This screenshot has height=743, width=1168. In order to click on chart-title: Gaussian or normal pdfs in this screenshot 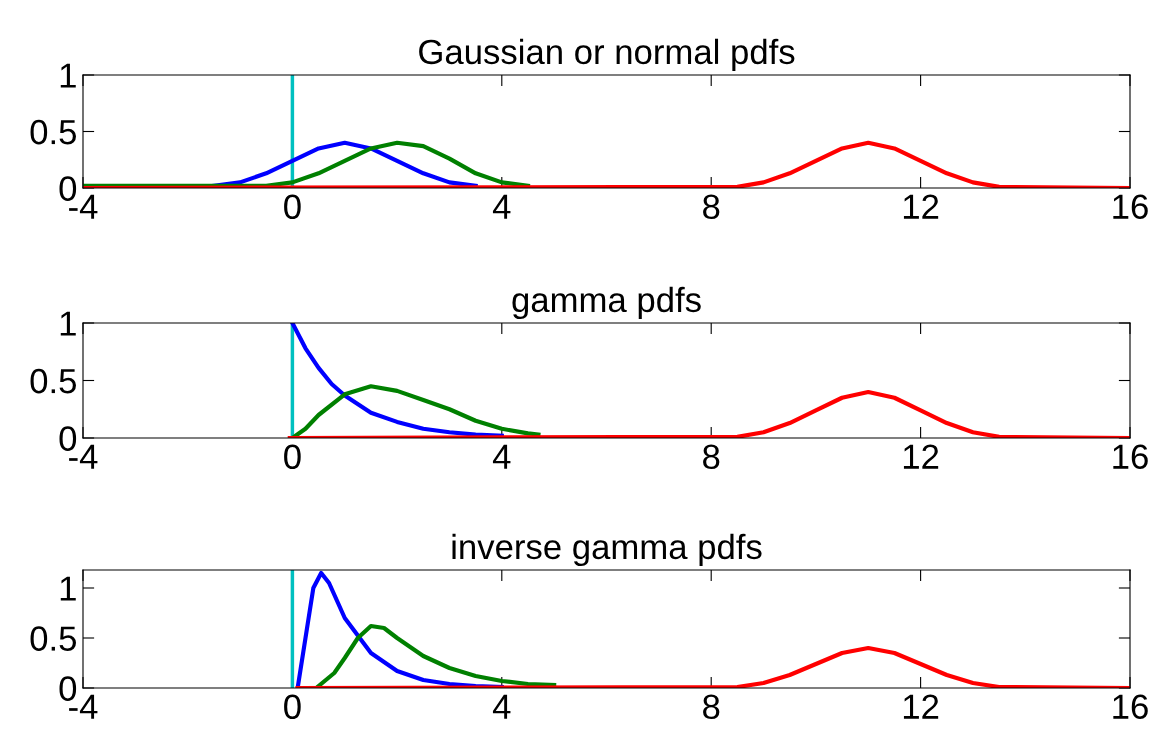, I will do `click(607, 55)`.